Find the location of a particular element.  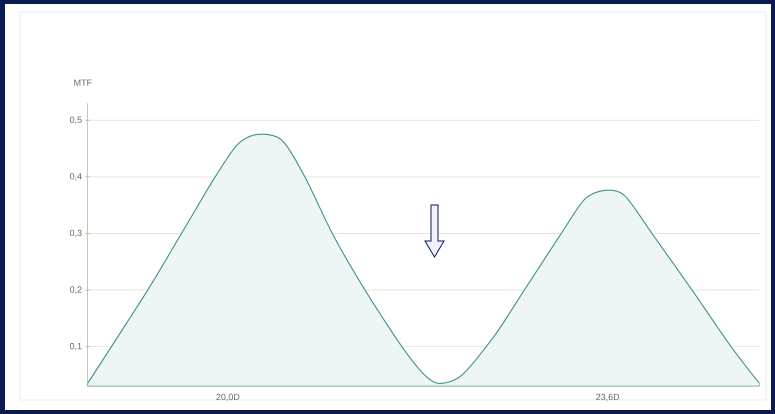

y-tick-label: 0,5 is located at coordinates (76, 120).